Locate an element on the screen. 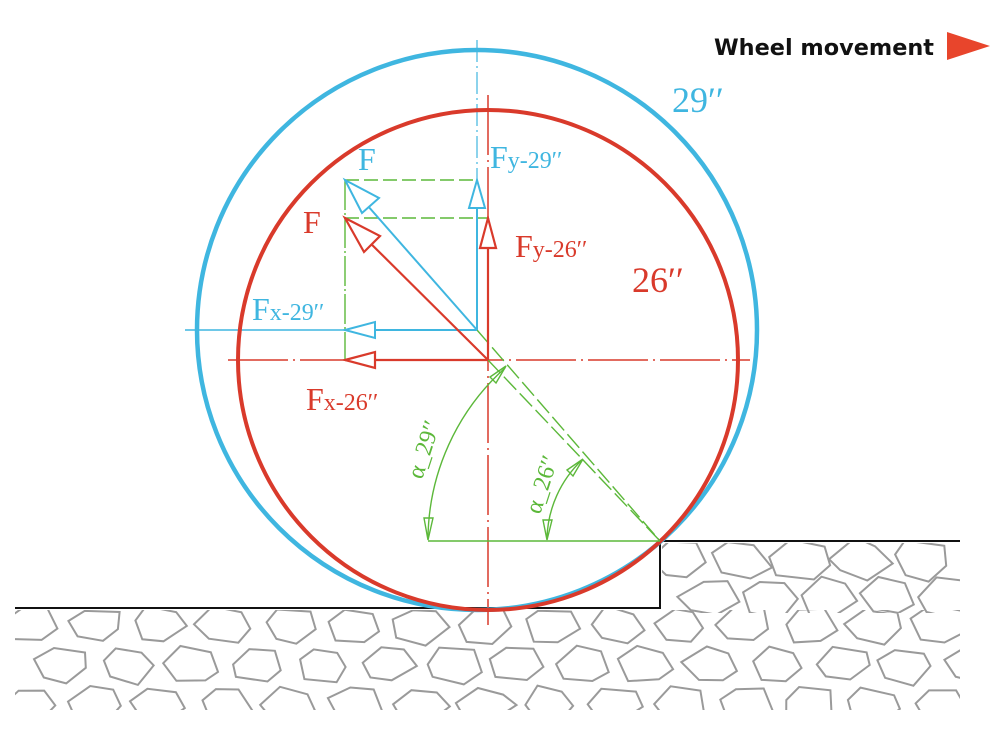 This screenshot has height=730, width=1000. alpha-26-label: α_26′′ is located at coordinates (542, 485).